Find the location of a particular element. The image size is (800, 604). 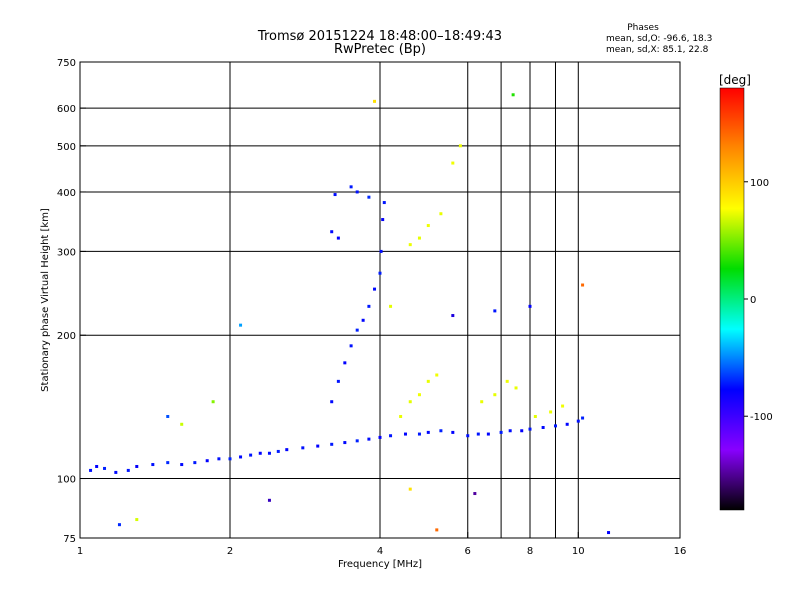

colorbar-tick-label: 100 is located at coordinates (759, 183).